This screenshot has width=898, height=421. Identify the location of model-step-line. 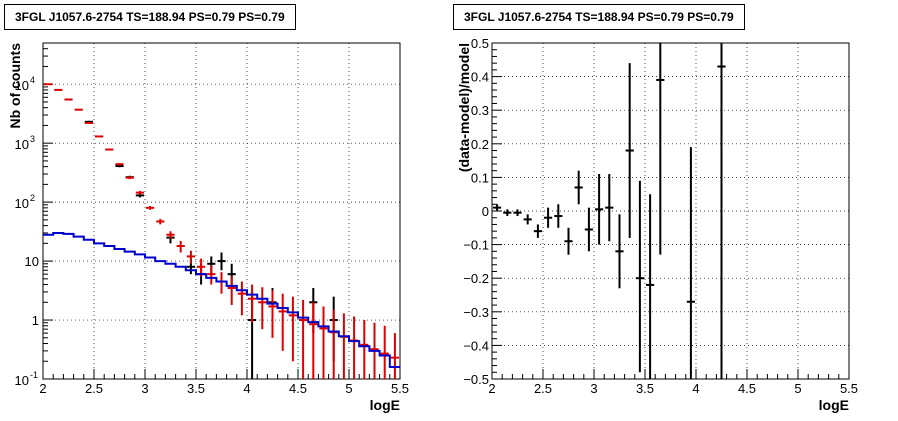
(221, 299).